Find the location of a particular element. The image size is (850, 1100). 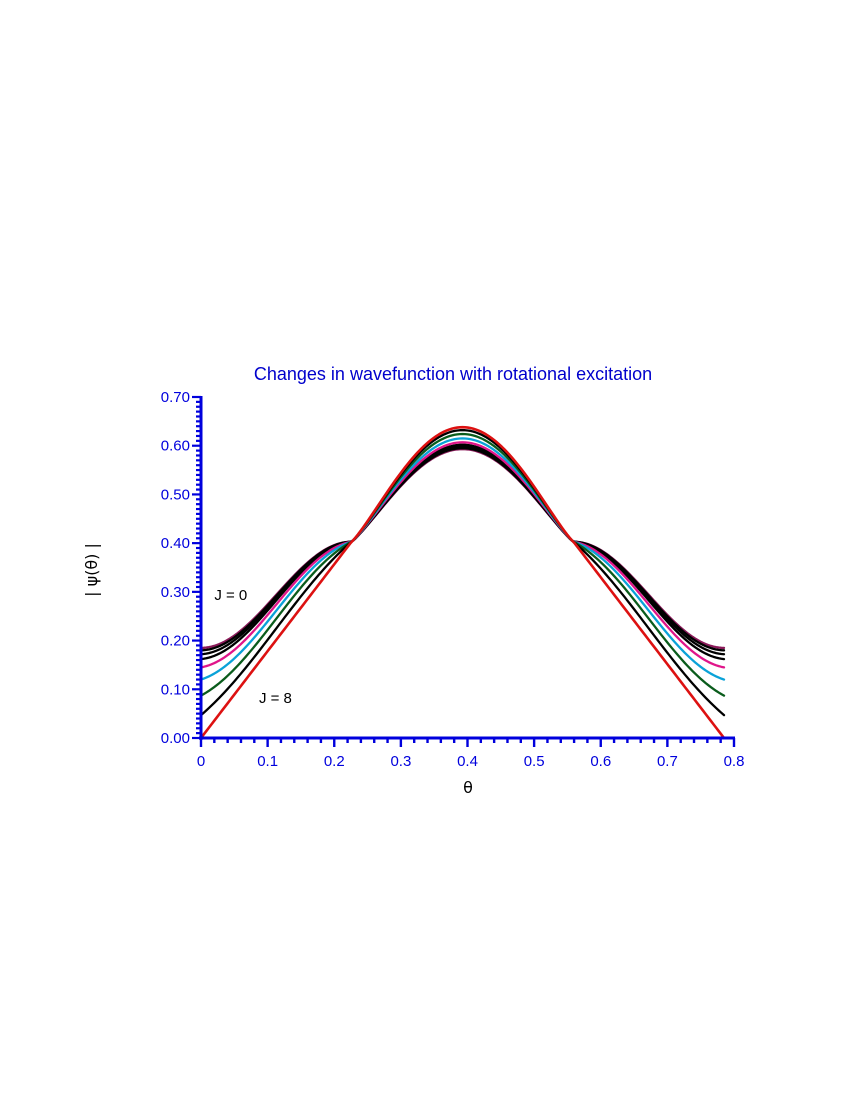

y-tick-label: 0.60 is located at coordinates (175, 446).